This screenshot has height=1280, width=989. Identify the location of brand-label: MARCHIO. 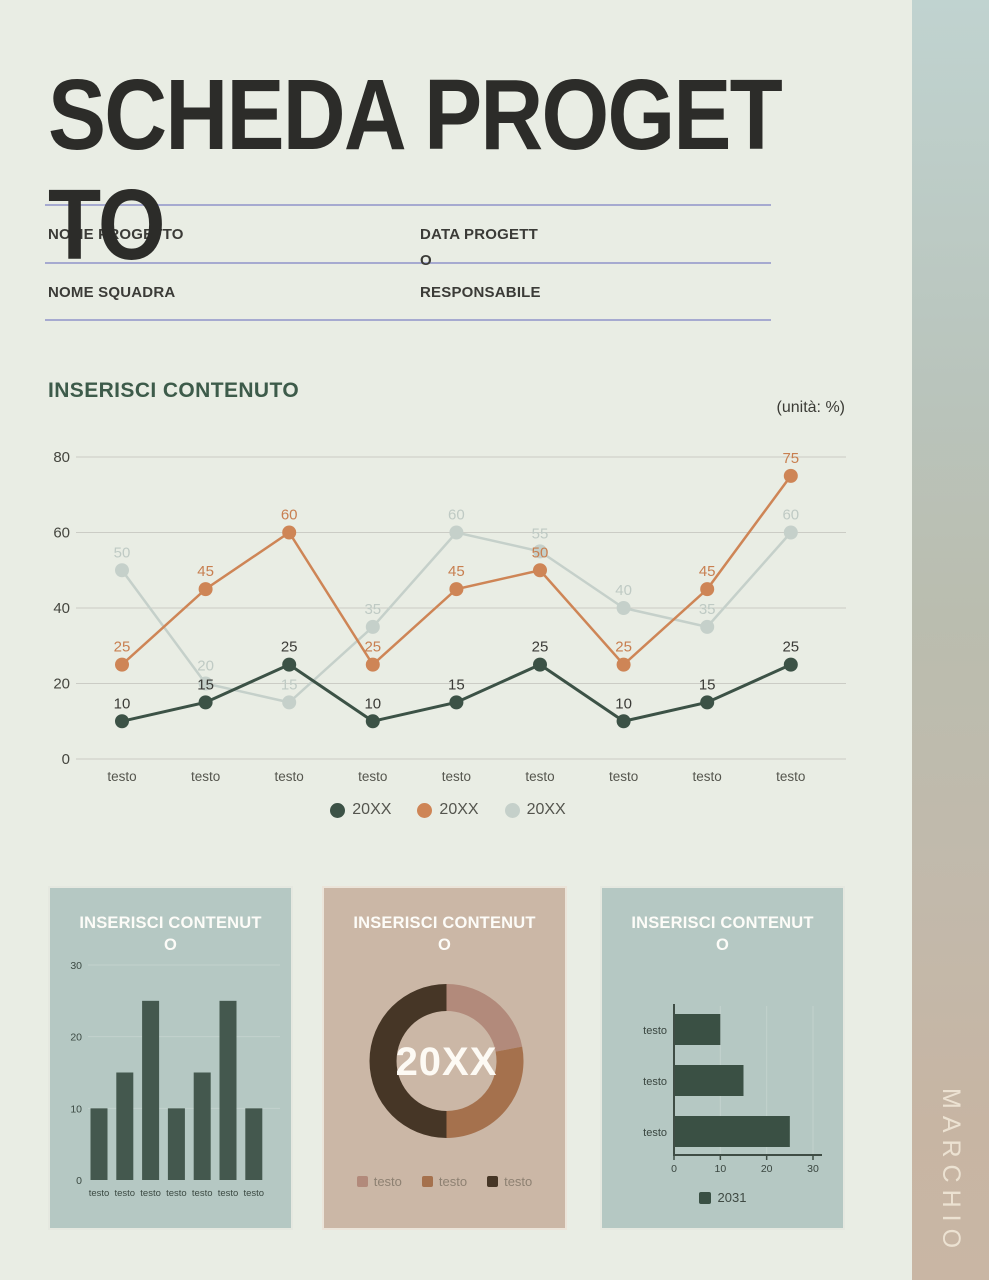
(951, 1172).